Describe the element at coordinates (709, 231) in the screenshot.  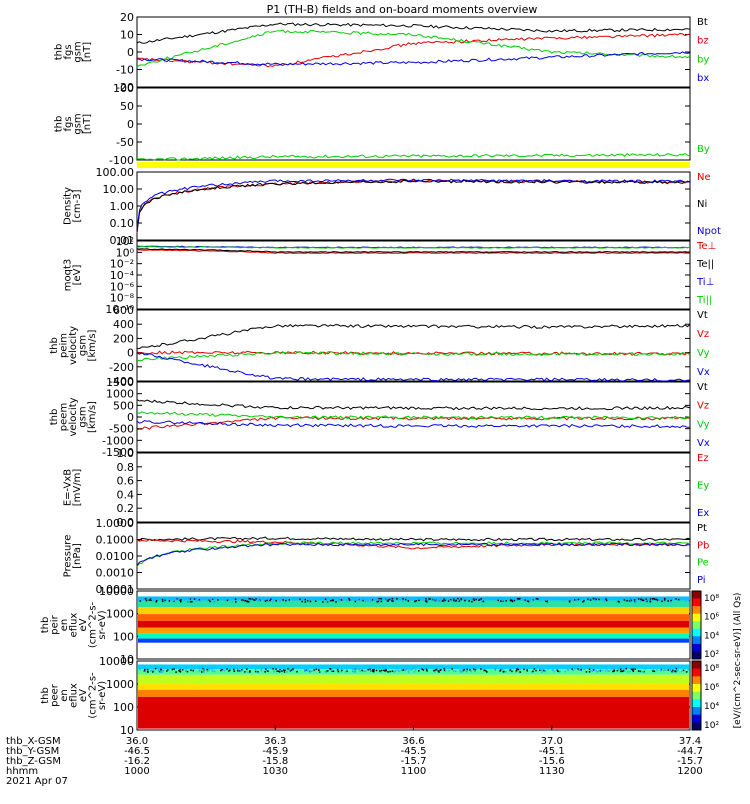
I see `legend-npot: Npot` at that location.